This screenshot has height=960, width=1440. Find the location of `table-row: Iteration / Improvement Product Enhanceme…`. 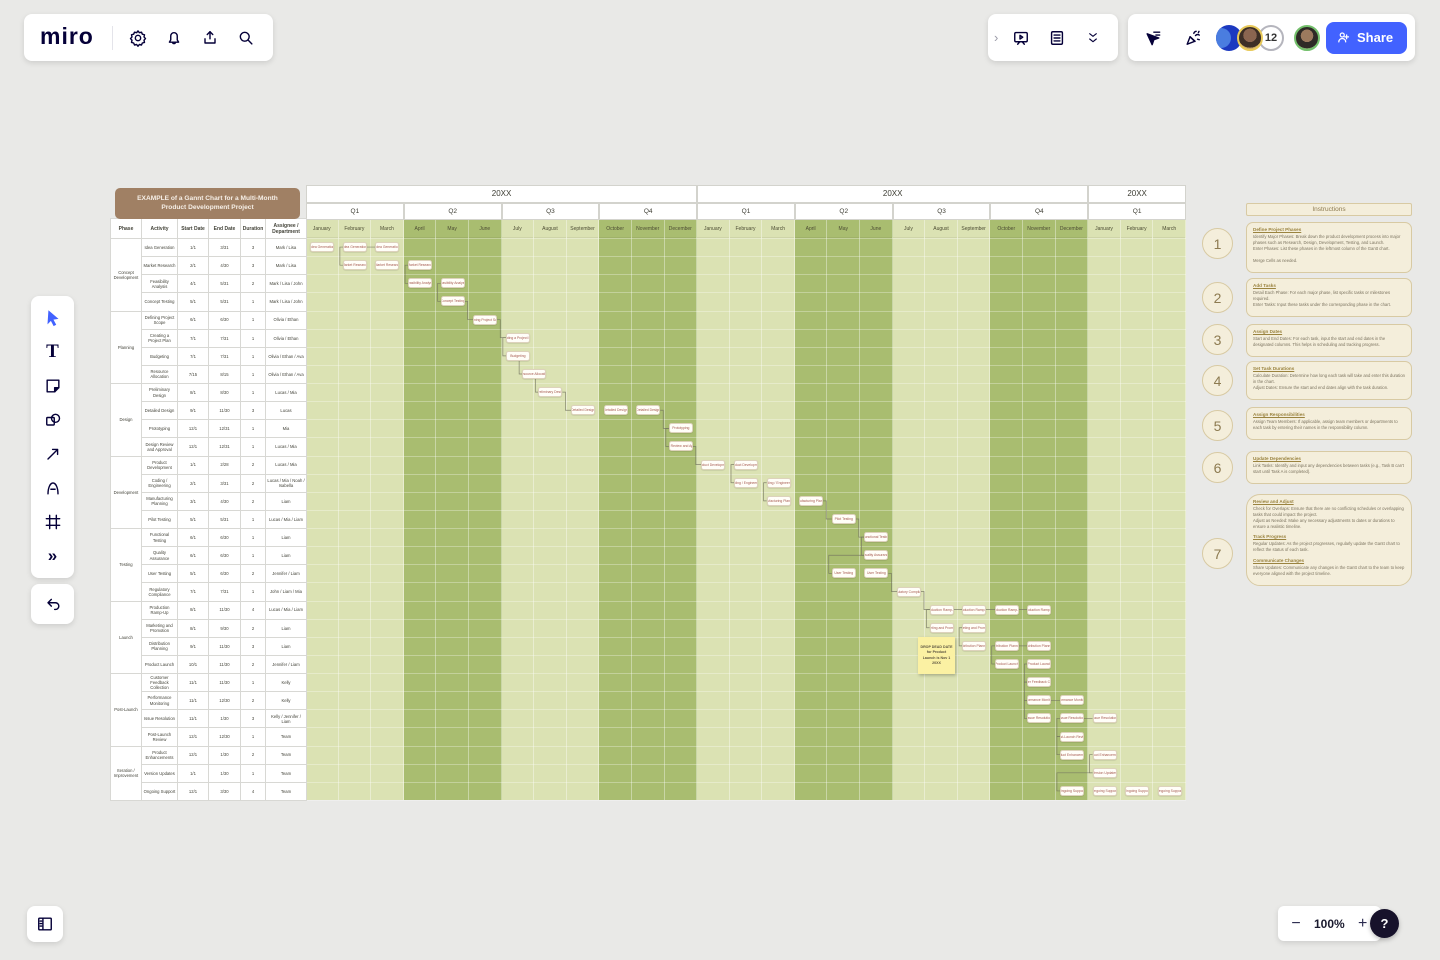

table-row: Iteration / Improvement Product Enhanceme… is located at coordinates (208, 773).